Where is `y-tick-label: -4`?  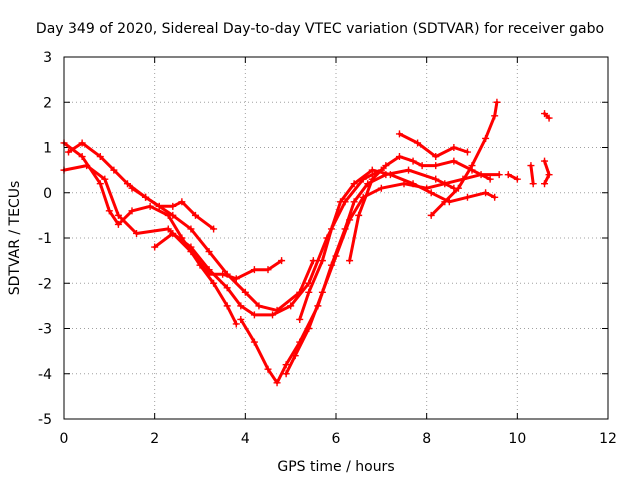 y-tick-label: -4 is located at coordinates (45, 375).